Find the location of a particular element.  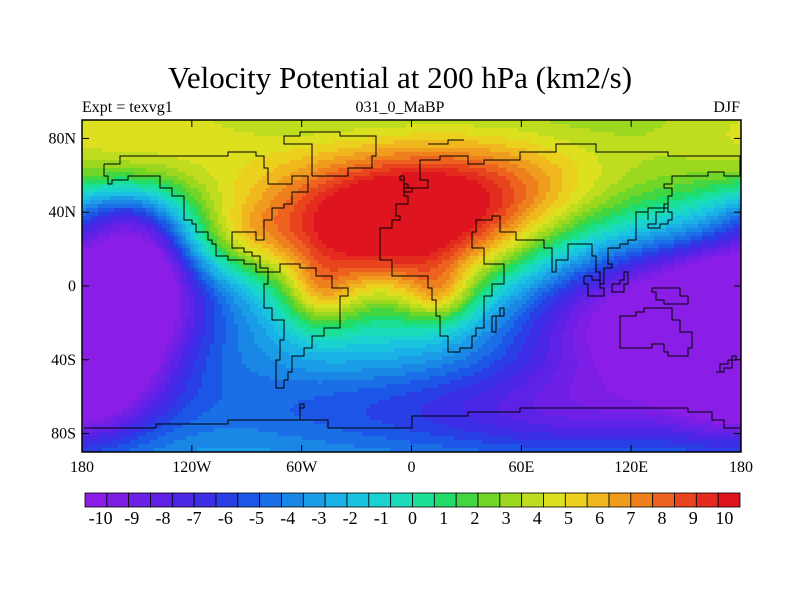

colorbar-swatch is located at coordinates (532, 500).